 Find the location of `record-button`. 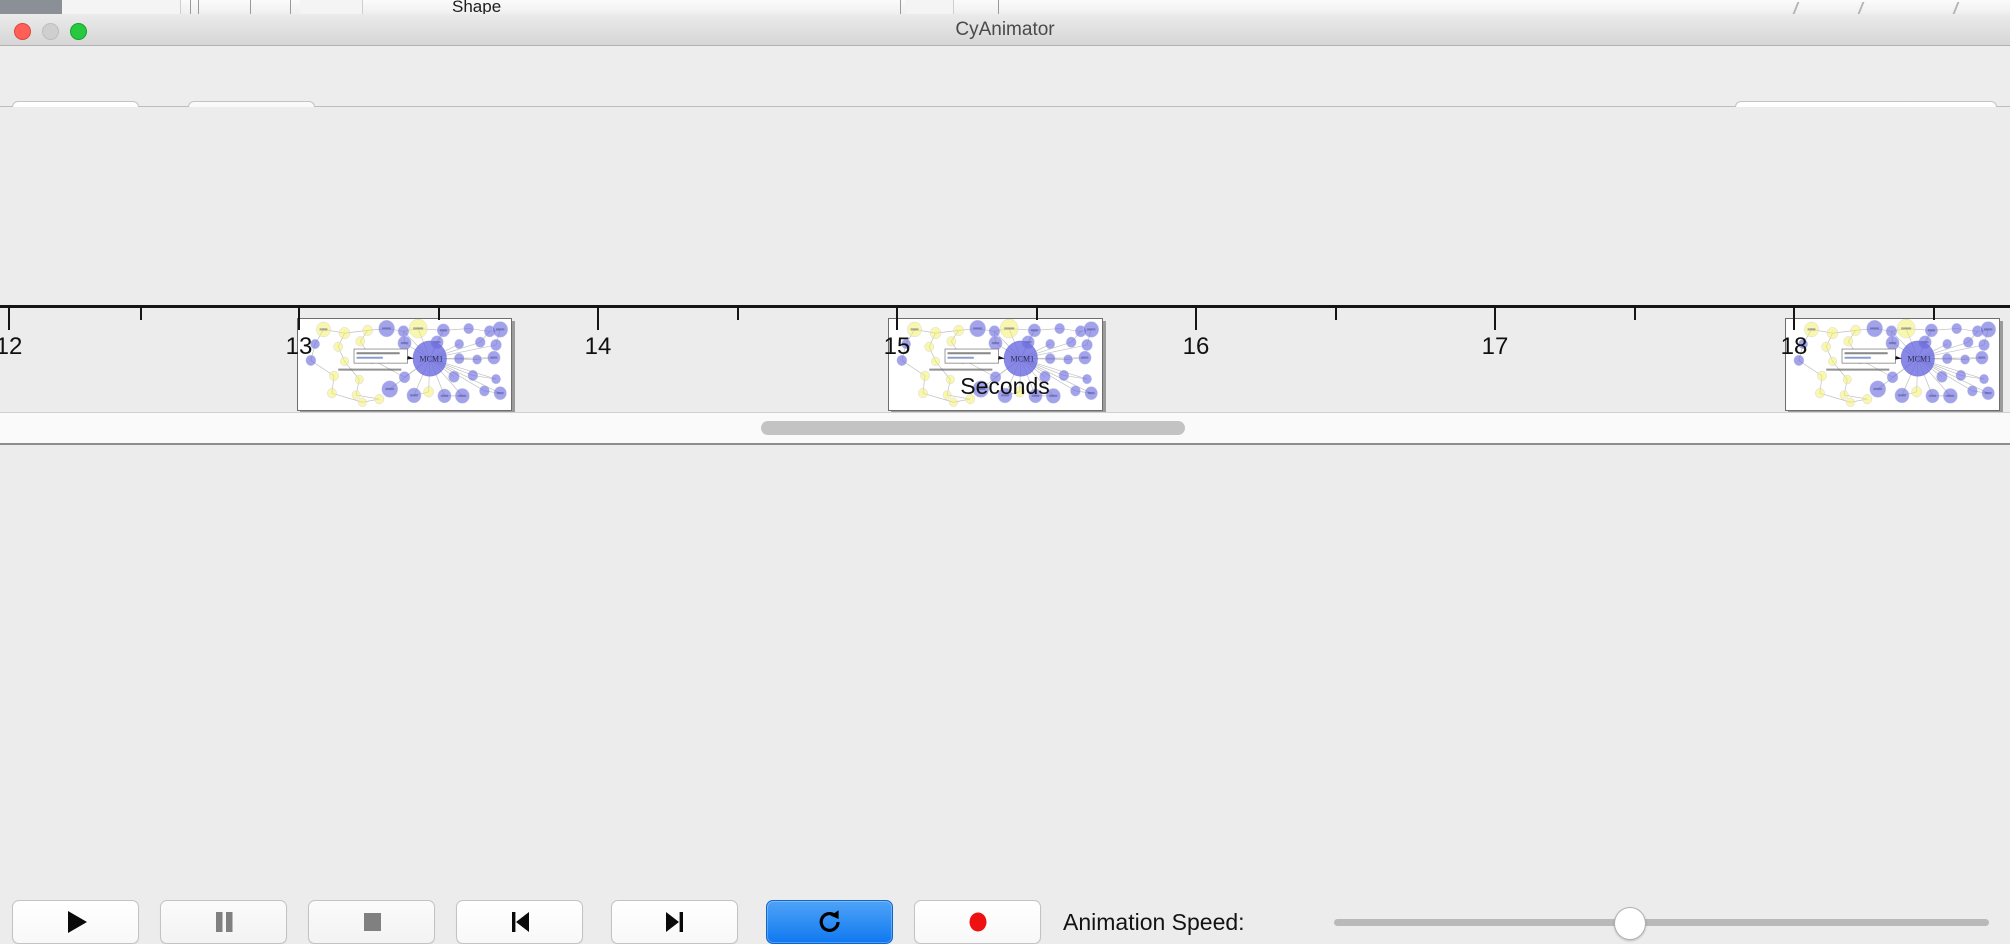

record-button is located at coordinates (977, 922).